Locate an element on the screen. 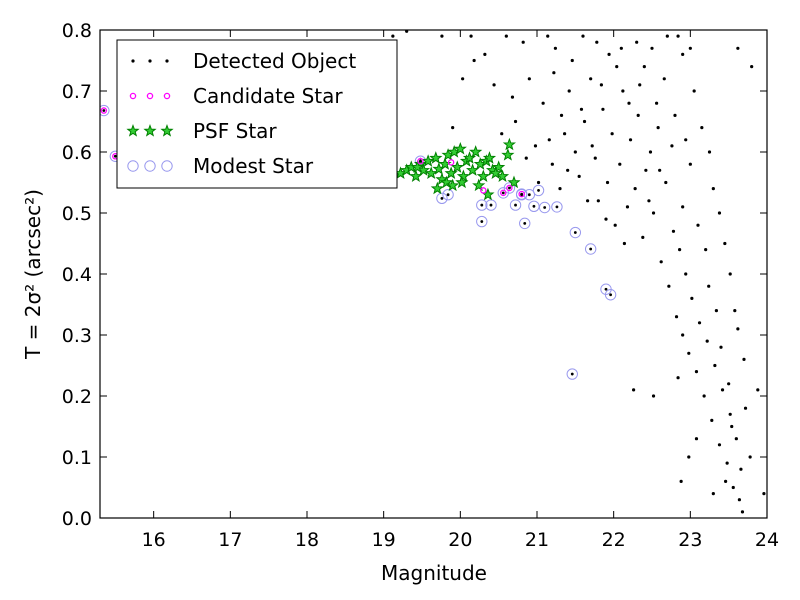  legend-label-candidate-star: Candidate Star is located at coordinates (268, 96).